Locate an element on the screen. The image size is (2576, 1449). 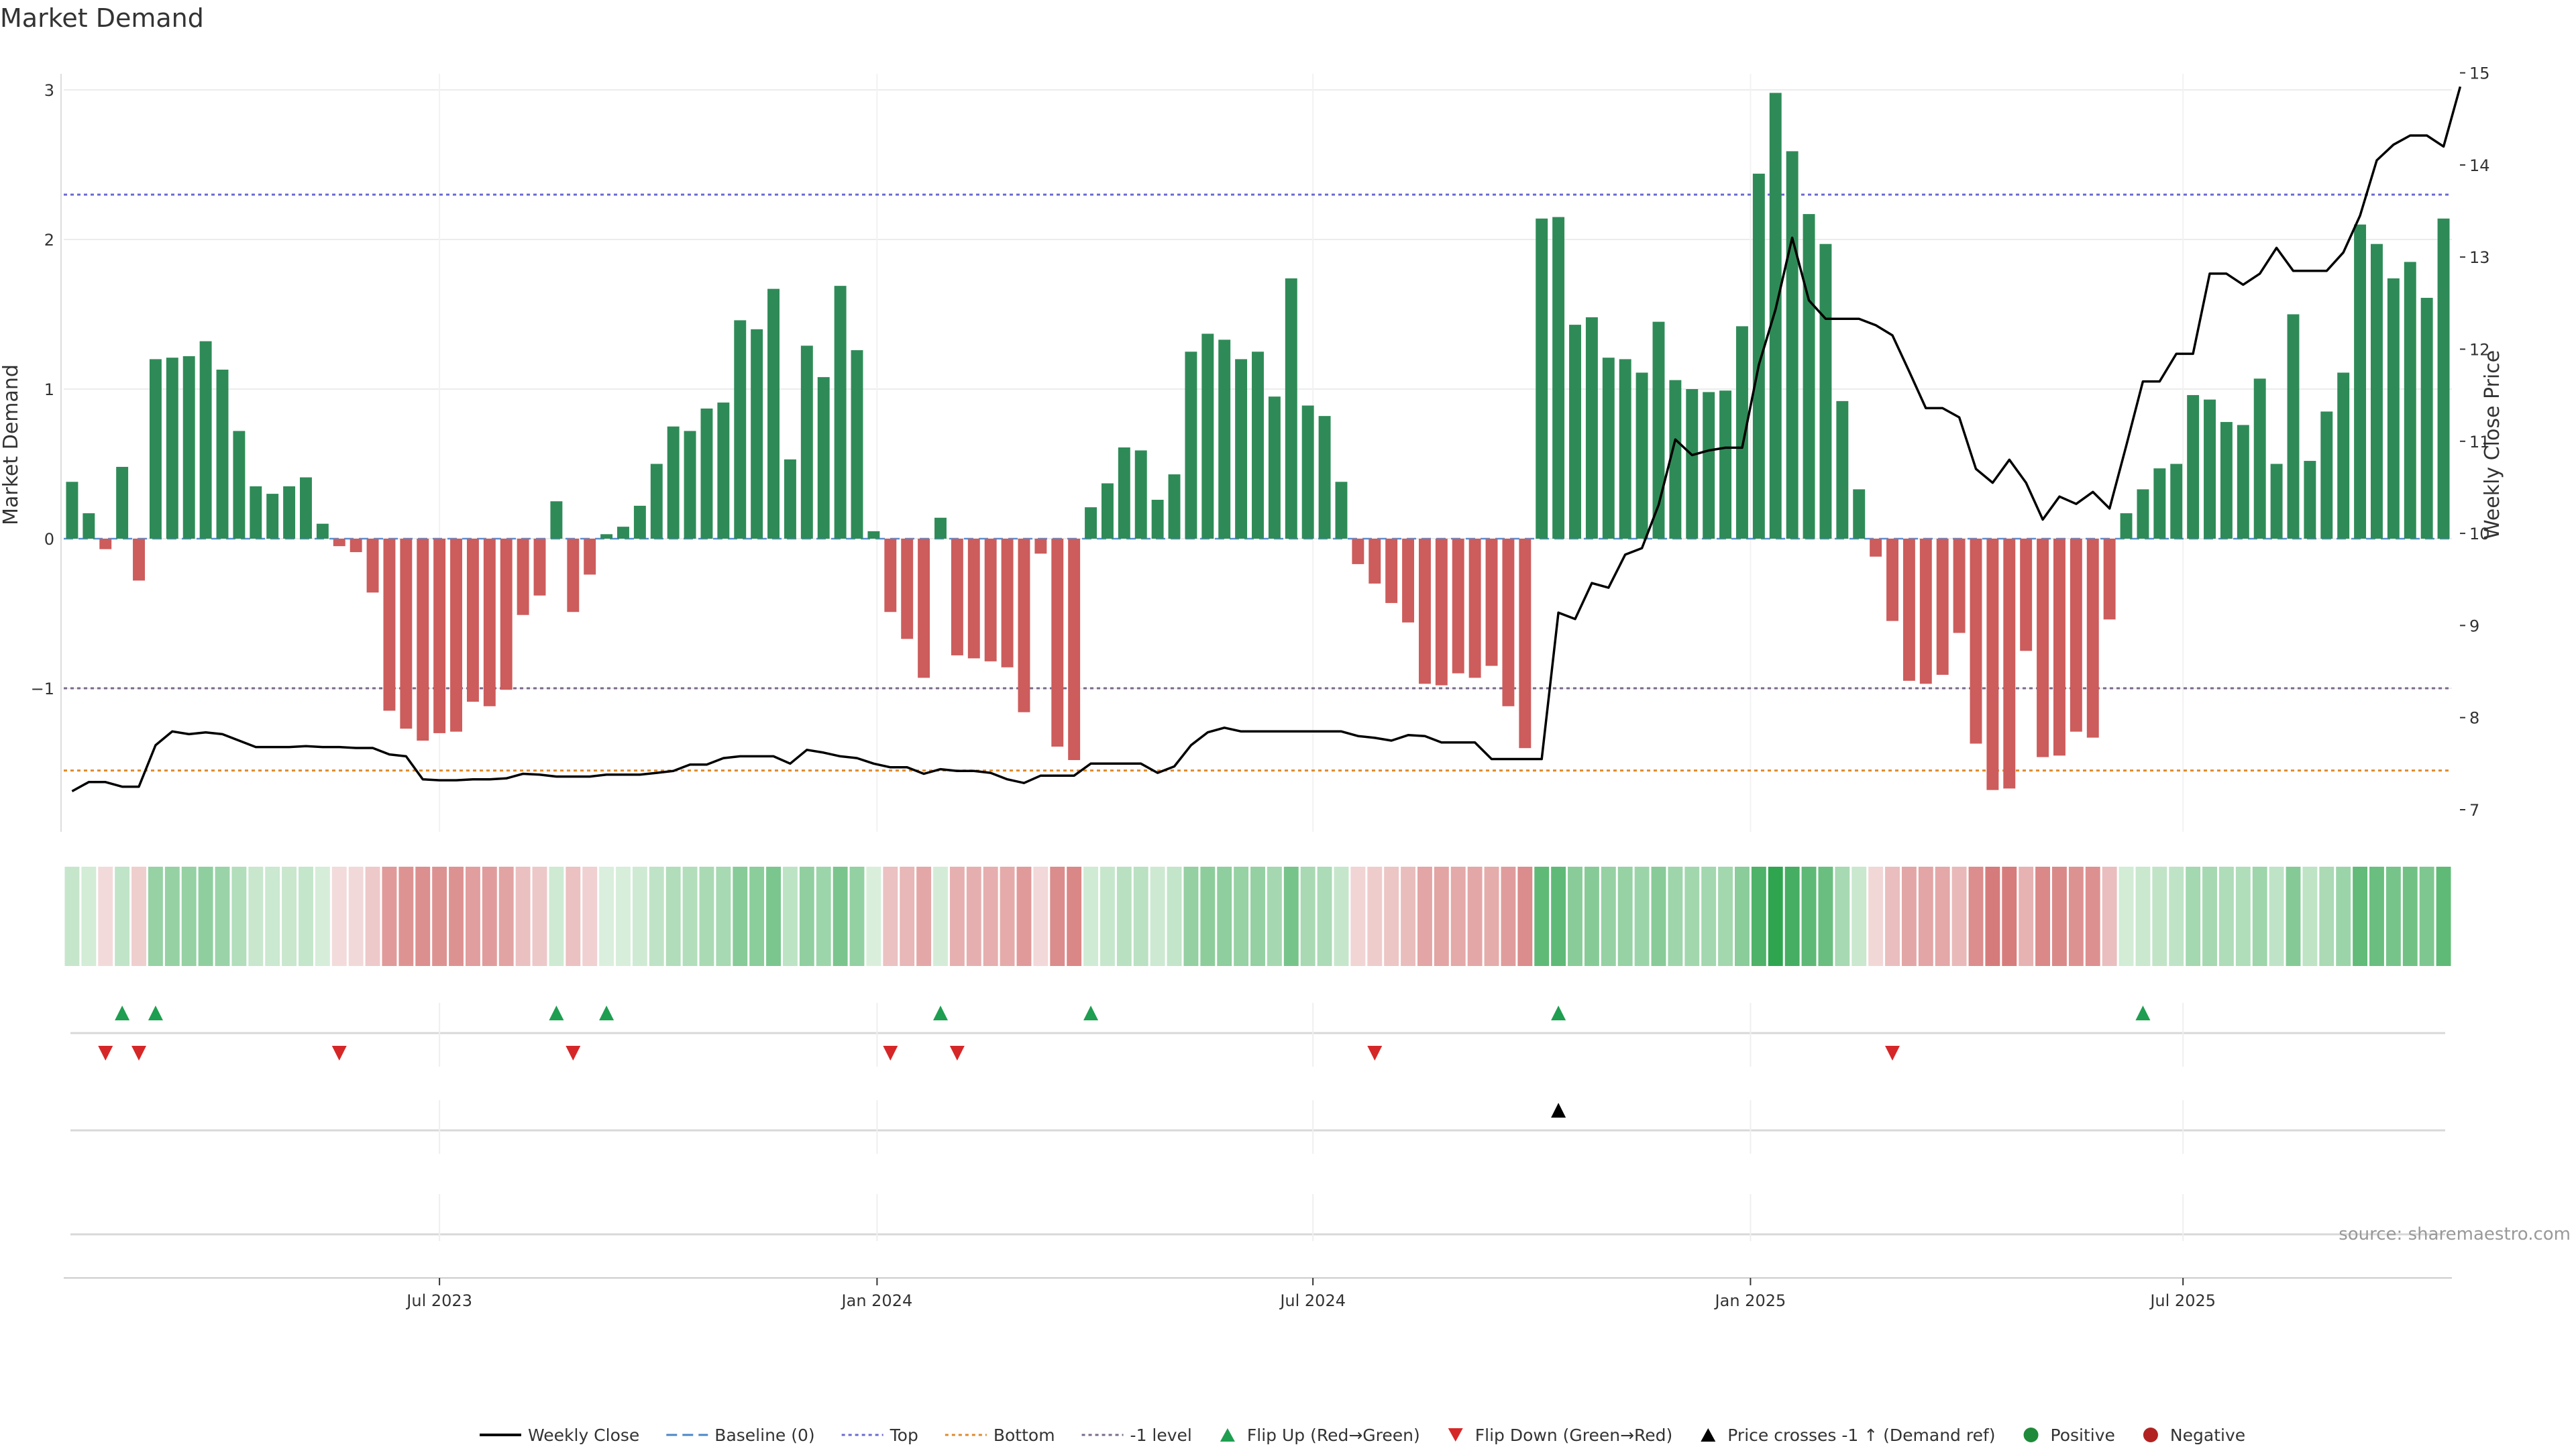
price-cross-marker is located at coordinates (1558, 1110).